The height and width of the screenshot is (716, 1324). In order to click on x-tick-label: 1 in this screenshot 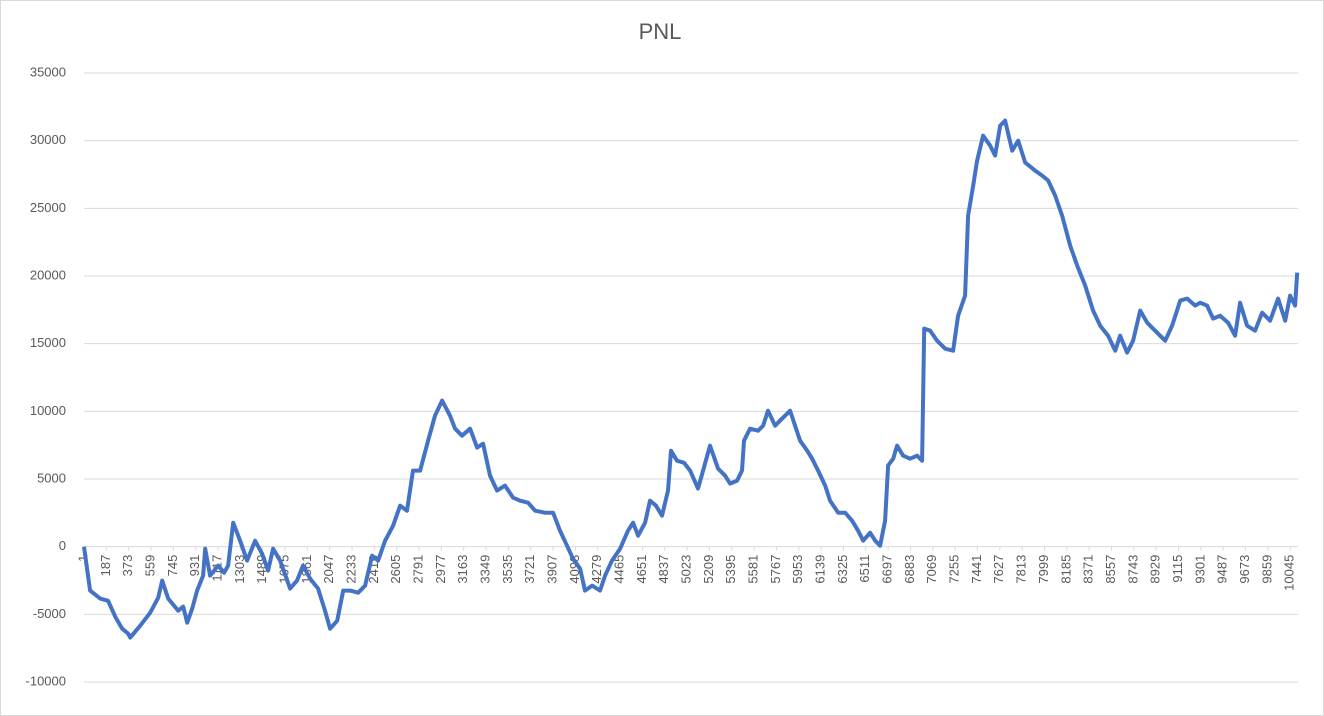, I will do `click(82, 558)`.